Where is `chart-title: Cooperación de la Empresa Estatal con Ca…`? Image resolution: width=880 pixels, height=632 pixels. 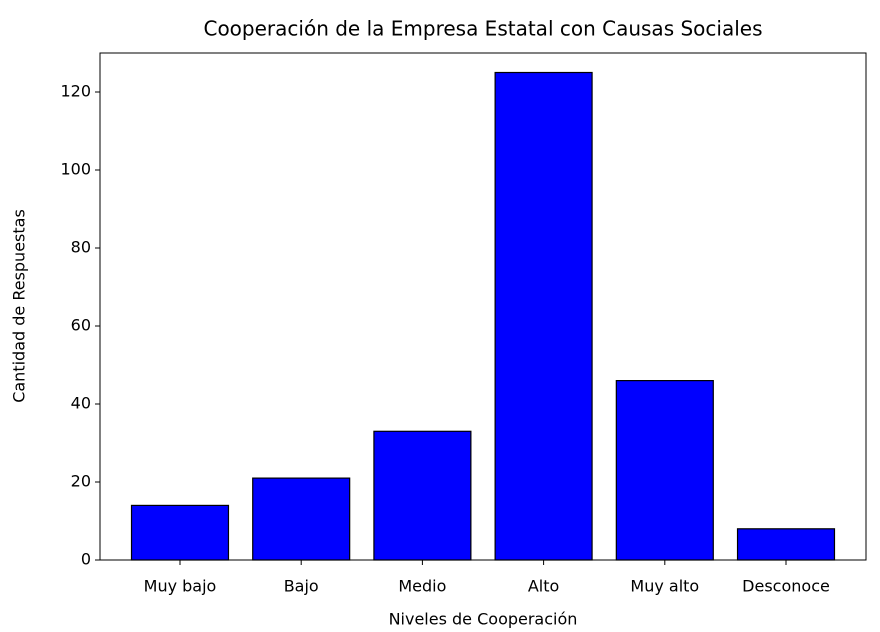 chart-title: Cooperación de la Empresa Estatal con Ca… is located at coordinates (482, 29).